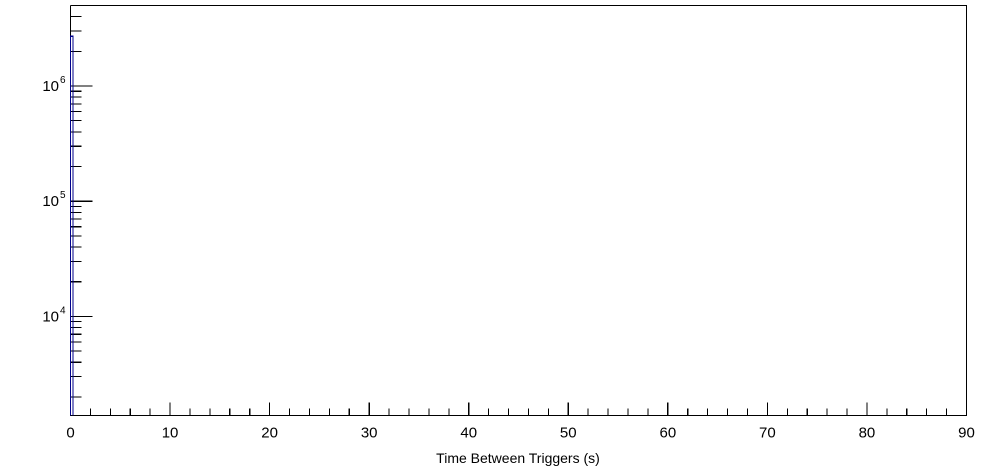  Describe the element at coordinates (568, 433) in the screenshot. I see `x-tick-label: 50` at that location.